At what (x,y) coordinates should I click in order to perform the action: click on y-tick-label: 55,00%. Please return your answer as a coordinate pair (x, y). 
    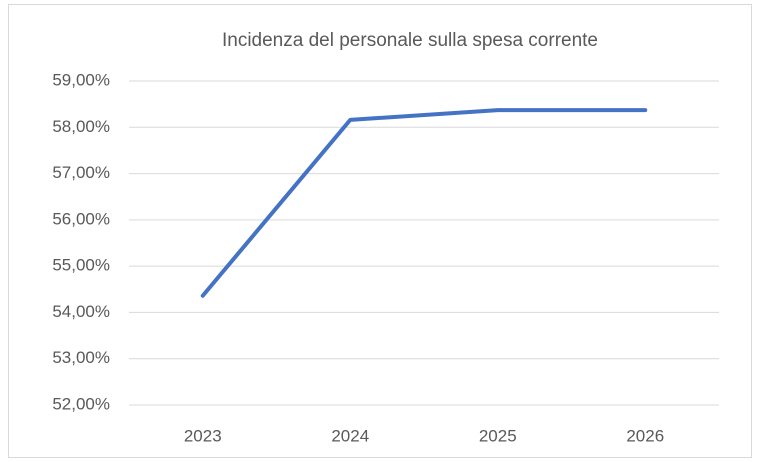
    Looking at the image, I should click on (81, 265).